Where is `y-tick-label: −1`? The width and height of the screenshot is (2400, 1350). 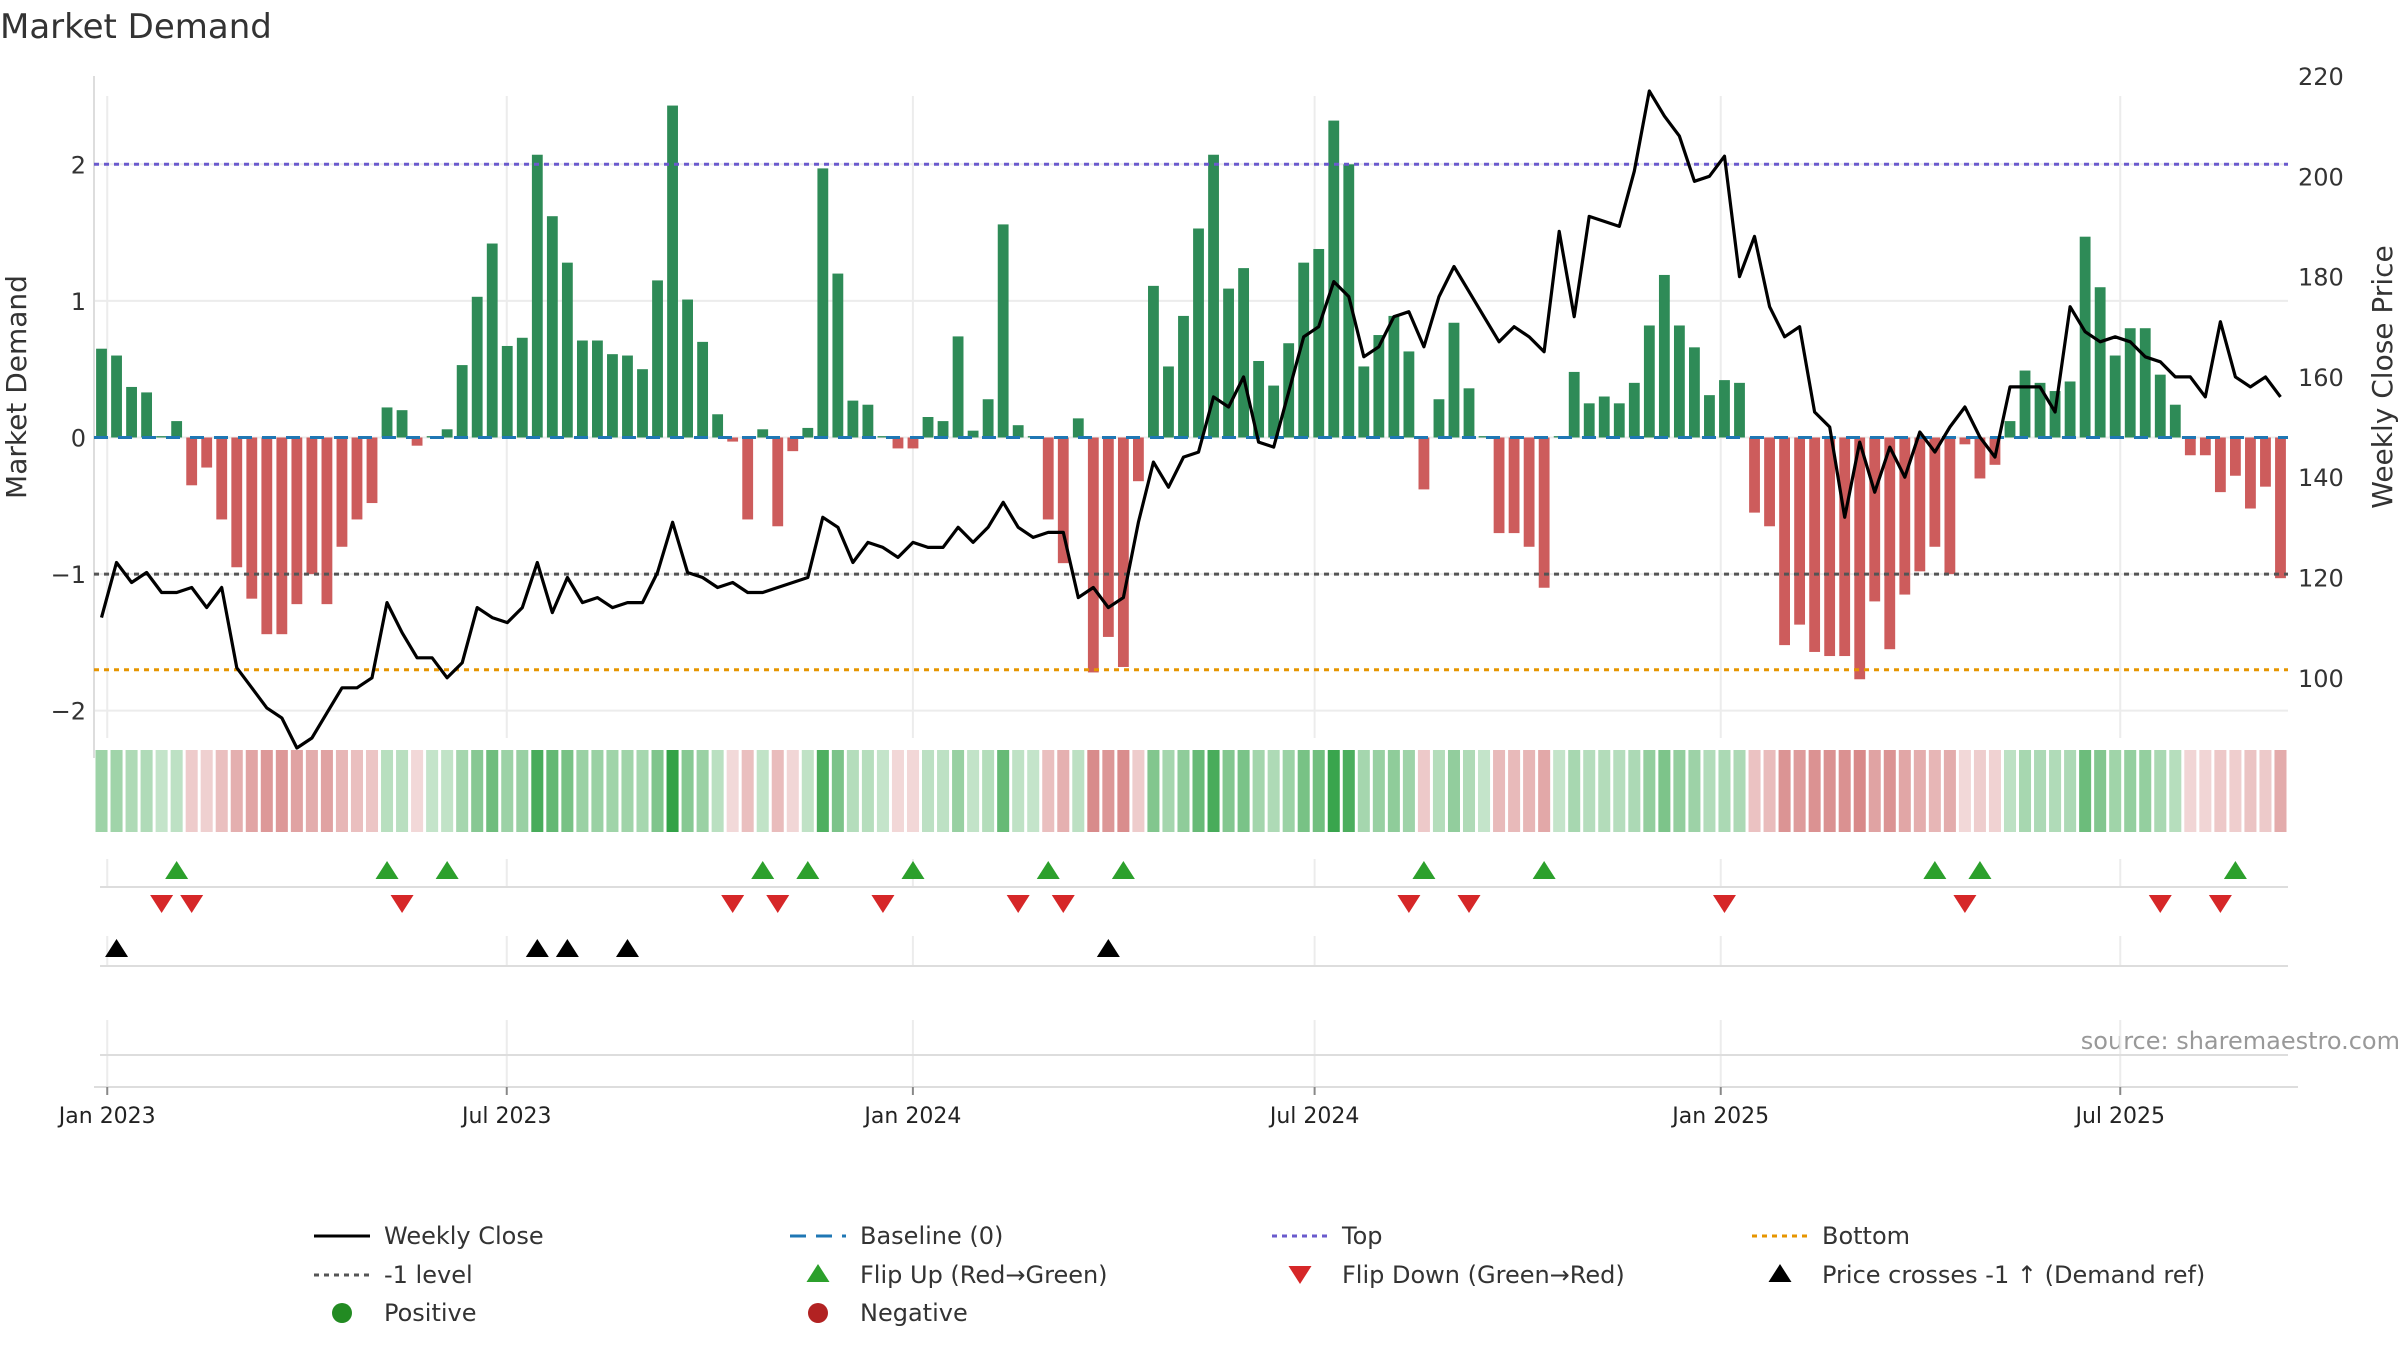
y-tick-label: −1 is located at coordinates (68, 575).